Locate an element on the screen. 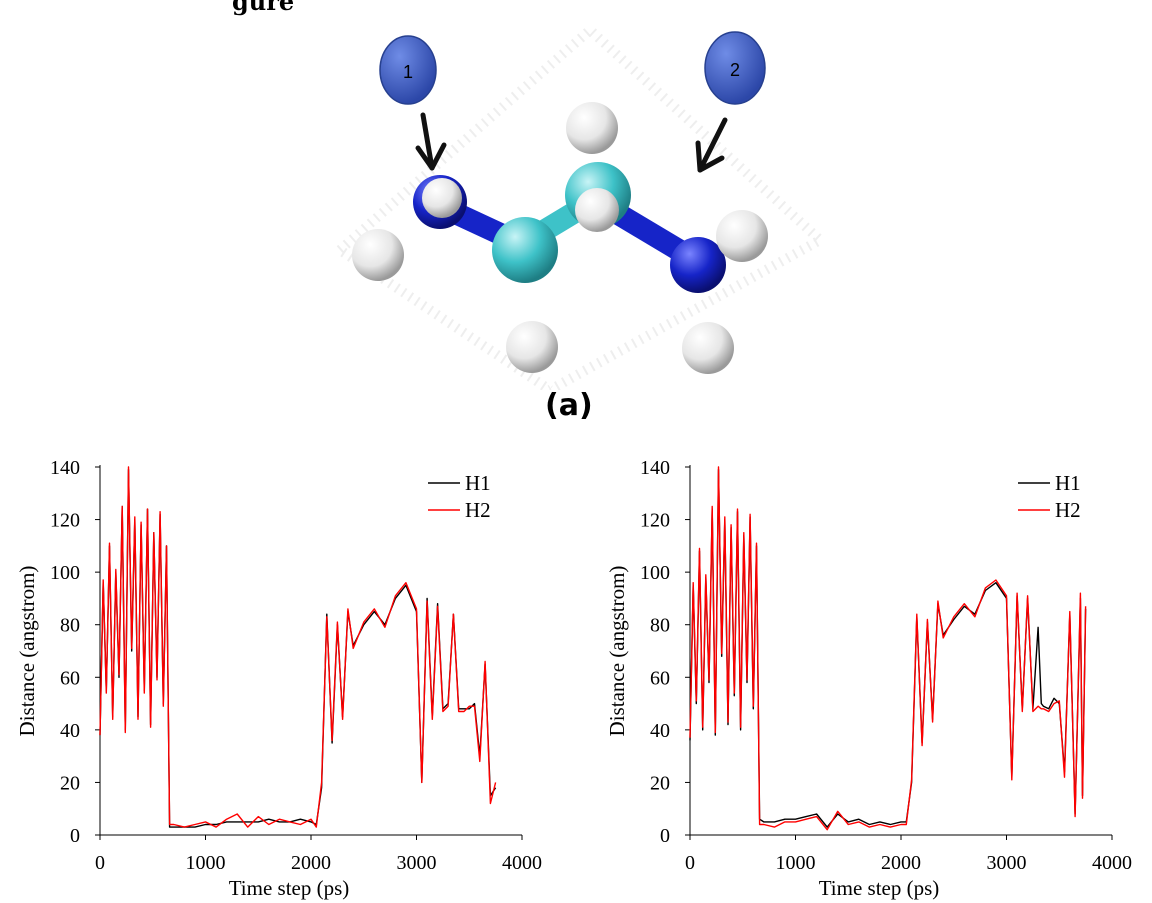  marker-1: 1 is located at coordinates (408, 70).